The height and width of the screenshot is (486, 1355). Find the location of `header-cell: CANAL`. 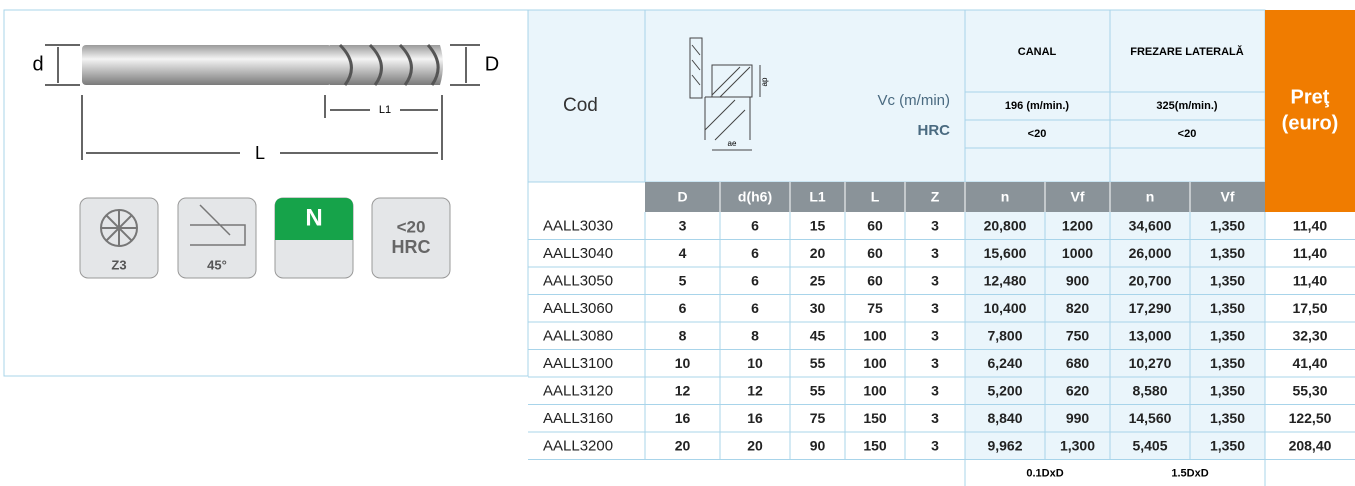

header-cell: CANAL is located at coordinates (1037, 52).